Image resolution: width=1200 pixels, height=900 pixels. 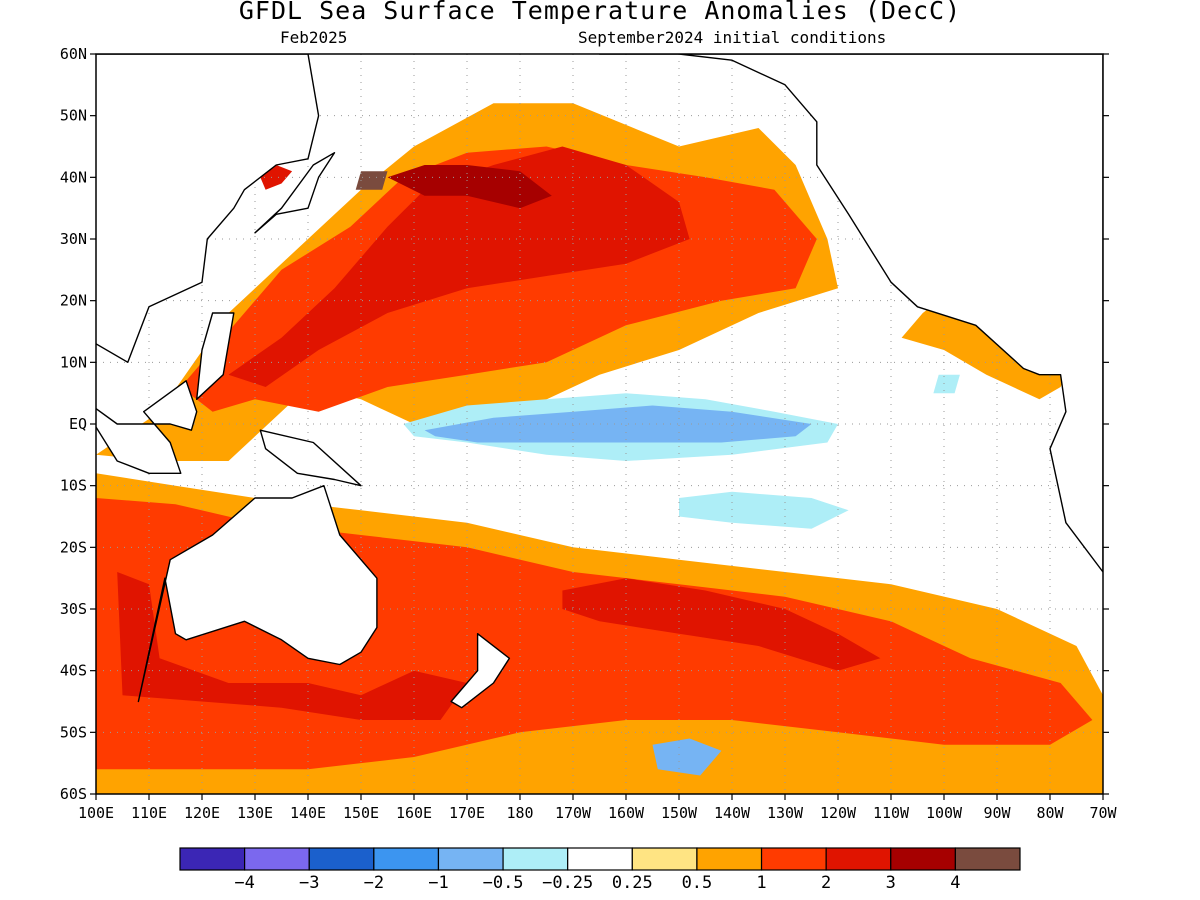 I want to click on colorbar-label: −2, so click(x=374, y=883).